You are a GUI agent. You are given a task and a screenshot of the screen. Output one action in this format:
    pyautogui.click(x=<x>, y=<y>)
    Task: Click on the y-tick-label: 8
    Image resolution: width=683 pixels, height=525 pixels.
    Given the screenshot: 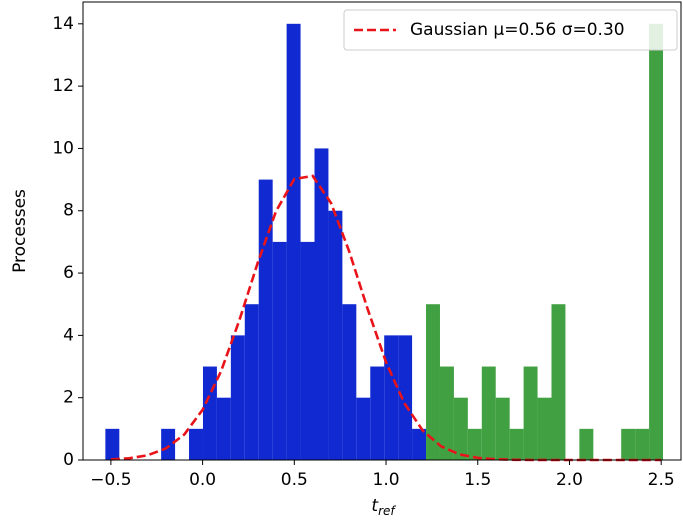 What is the action you would take?
    pyautogui.click(x=68, y=211)
    